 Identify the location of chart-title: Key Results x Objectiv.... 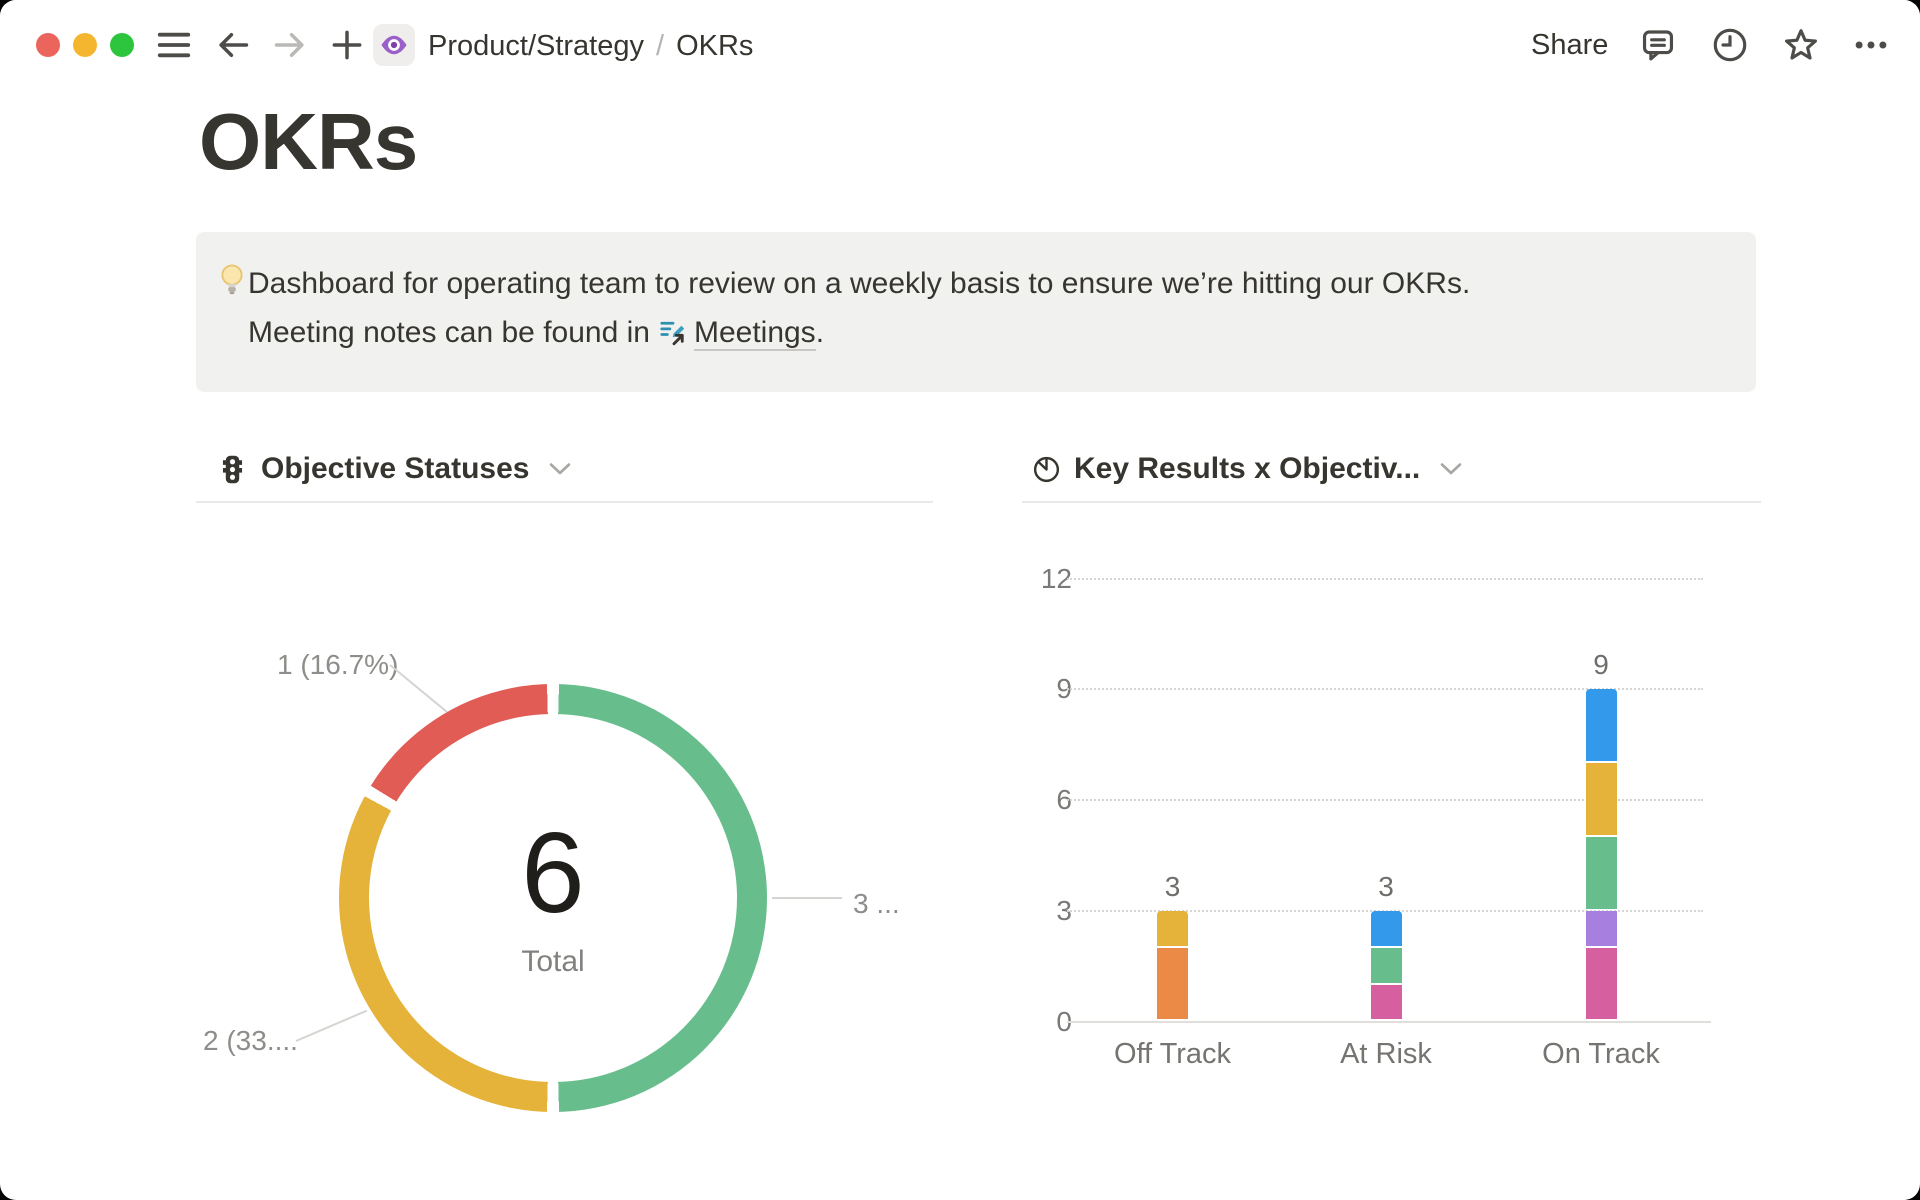
(1247, 468).